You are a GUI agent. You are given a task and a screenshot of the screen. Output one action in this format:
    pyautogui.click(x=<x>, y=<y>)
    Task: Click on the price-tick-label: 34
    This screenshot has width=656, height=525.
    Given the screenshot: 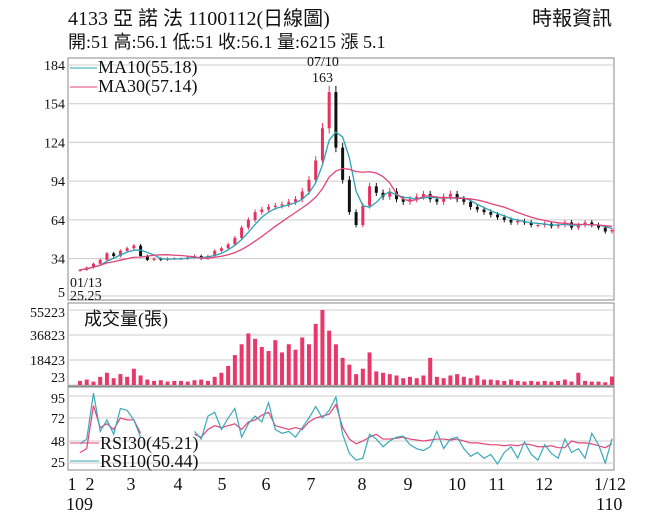 What is the action you would take?
    pyautogui.click(x=58, y=260)
    